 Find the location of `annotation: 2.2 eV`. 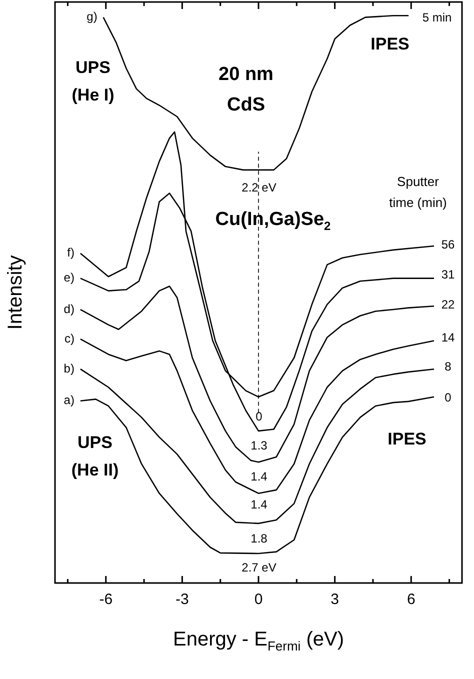

annotation: 2.2 eV is located at coordinates (259, 187).